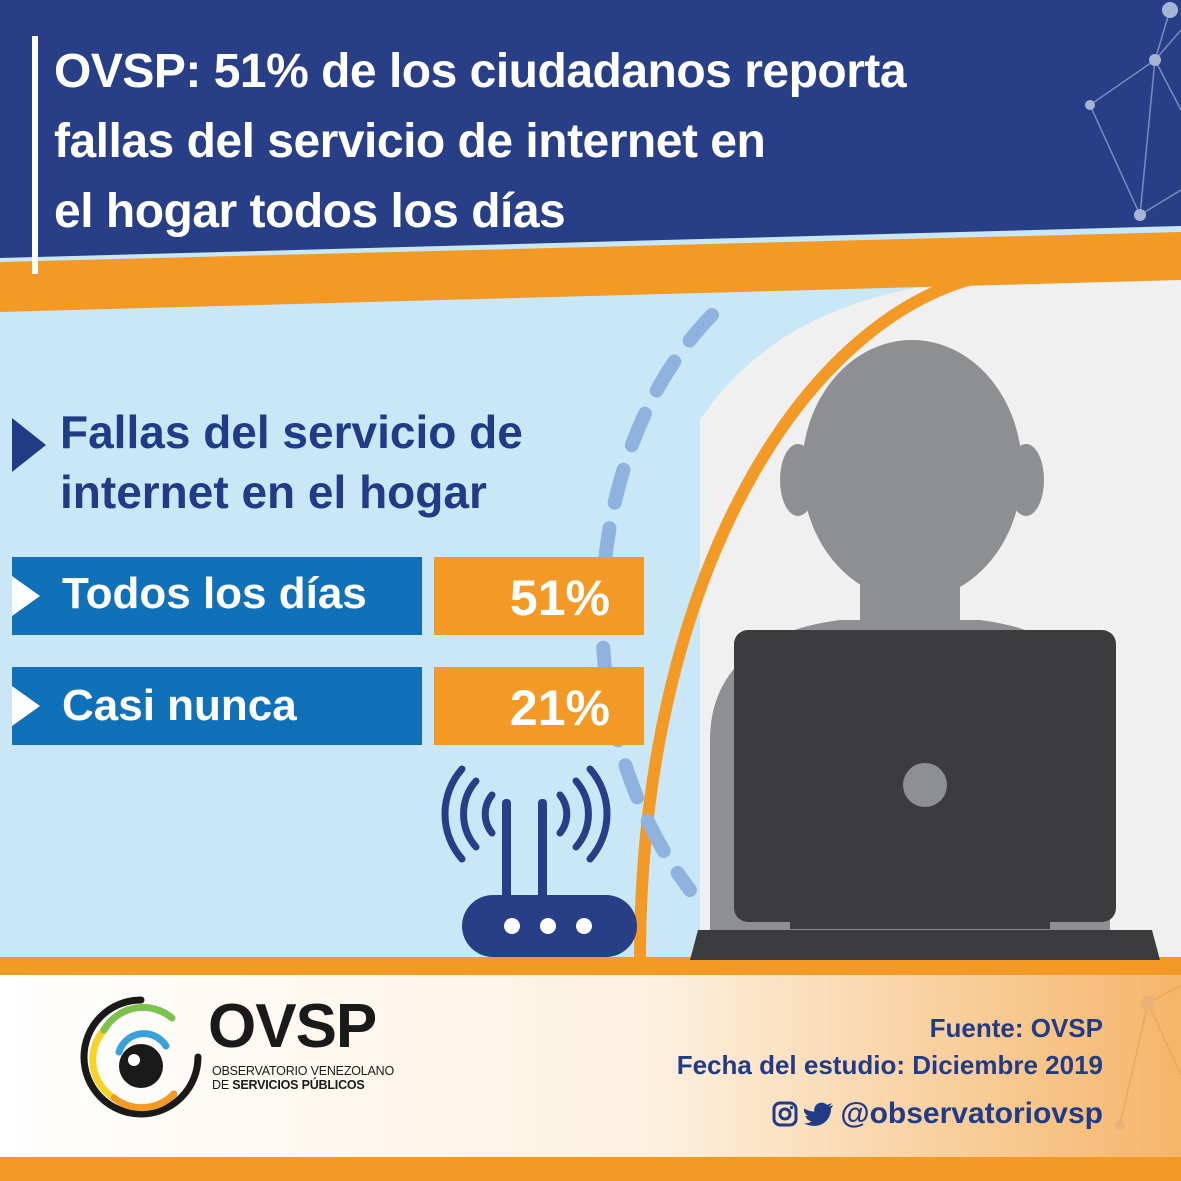 The width and height of the screenshot is (1181, 1181). Describe the element at coordinates (179, 705) in the screenshot. I see `stat-row-2-label: Casi nunca` at that location.